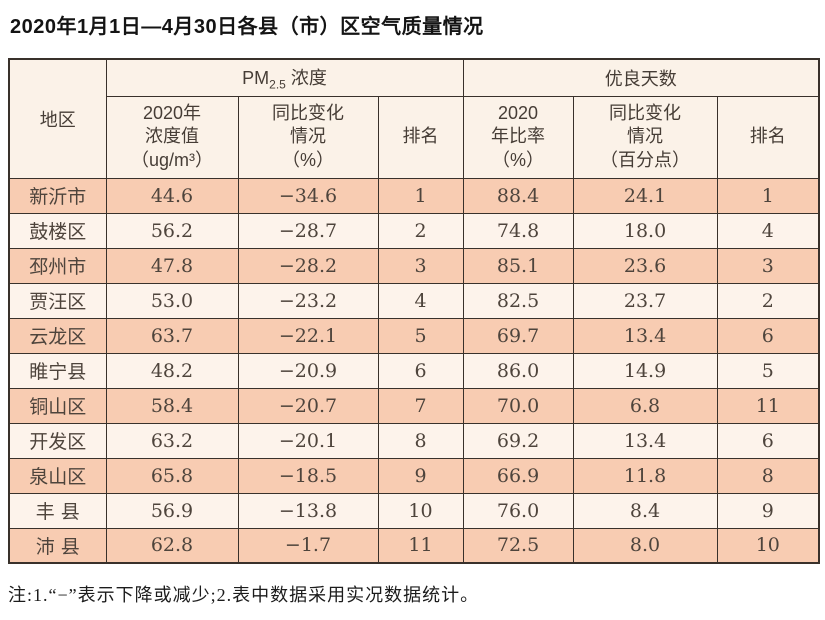  I want to click on good-rate-cell: 72.5, so click(518, 545).